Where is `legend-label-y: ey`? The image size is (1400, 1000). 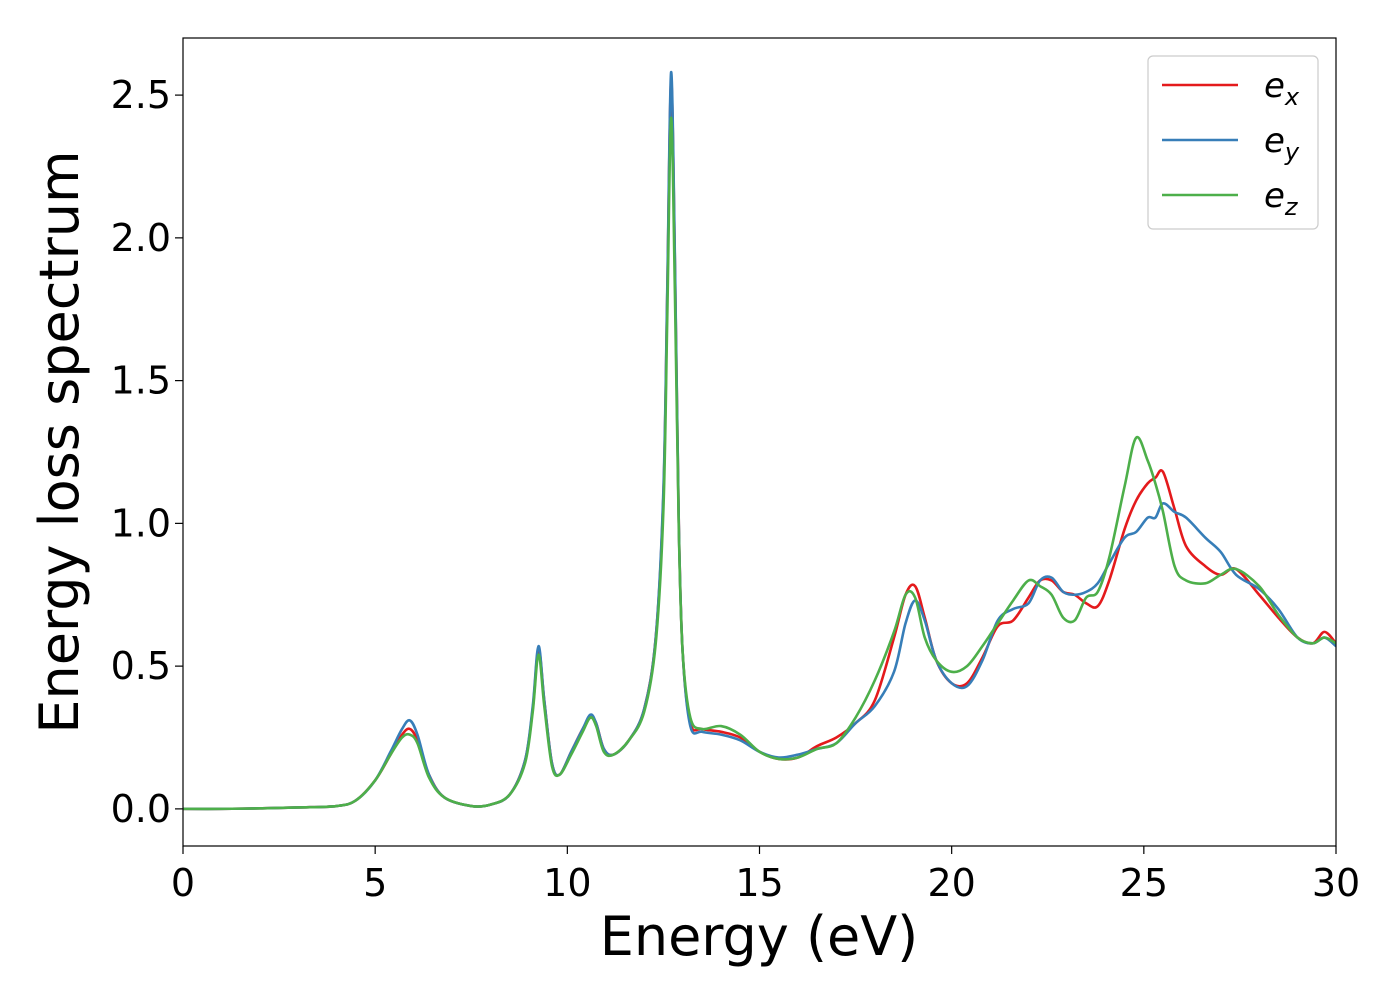
legend-label-y: ey is located at coordinates (1282, 143).